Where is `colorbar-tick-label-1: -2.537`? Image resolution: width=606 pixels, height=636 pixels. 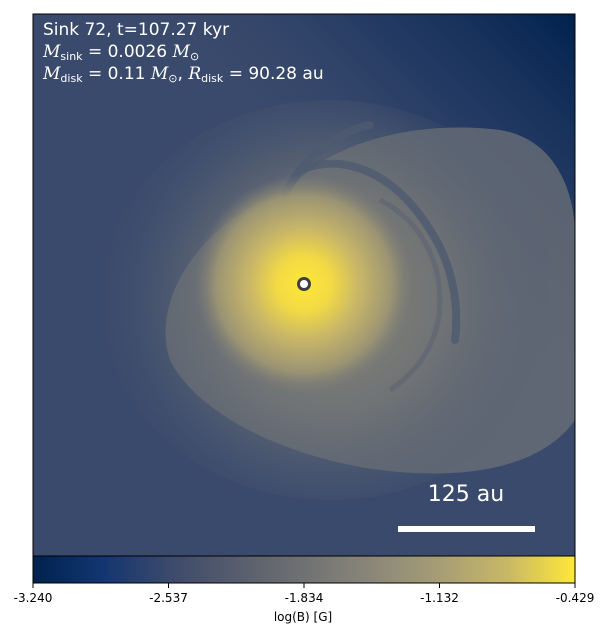
colorbar-tick-label-1: -2.537 is located at coordinates (168, 598).